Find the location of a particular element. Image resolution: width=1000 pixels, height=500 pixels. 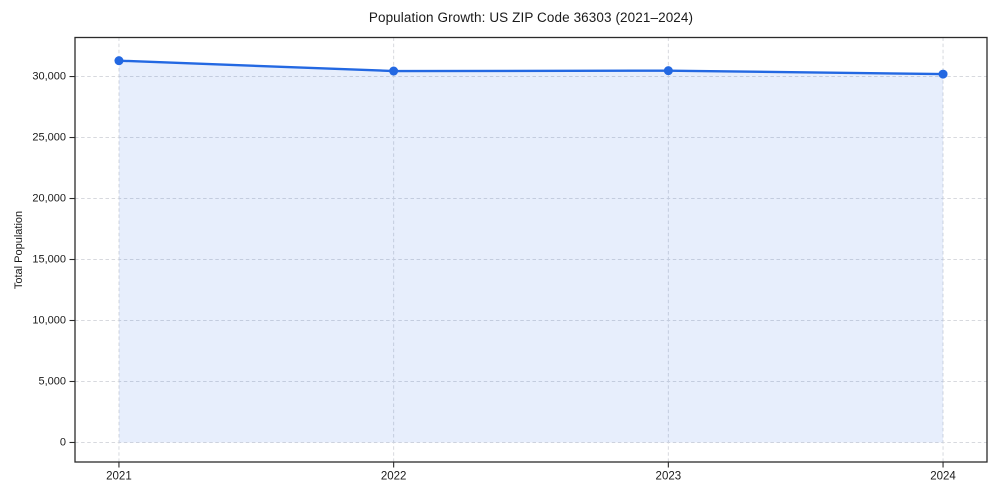

data-line is located at coordinates (531, 67).